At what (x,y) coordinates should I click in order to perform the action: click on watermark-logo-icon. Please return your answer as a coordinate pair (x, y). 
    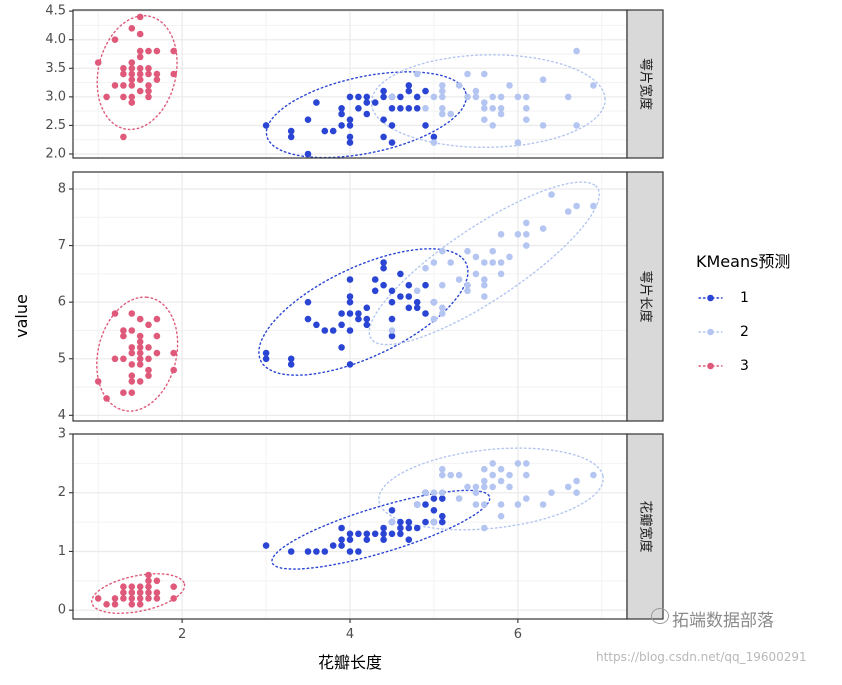
    Looking at the image, I should click on (660, 616).